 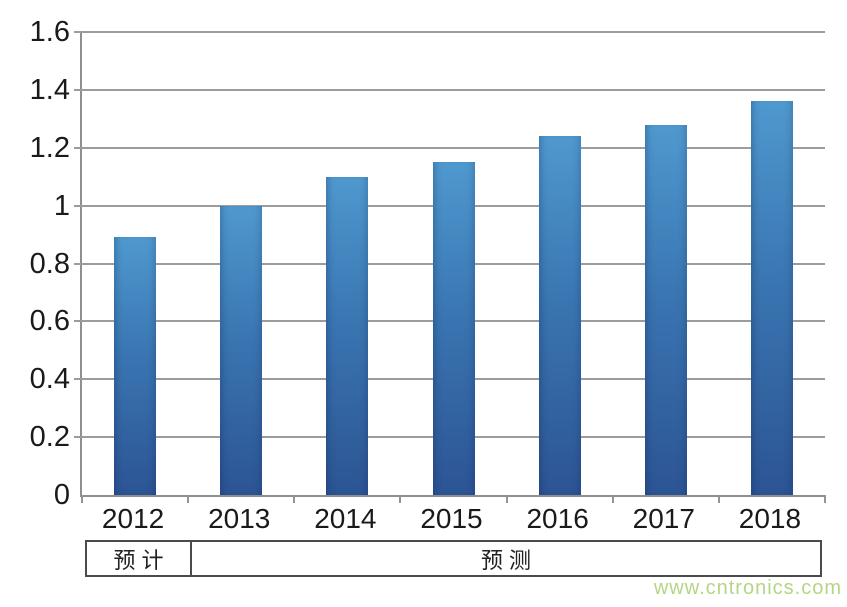 I want to click on watermark-text: www.cntronics.com, so click(x=747, y=588).